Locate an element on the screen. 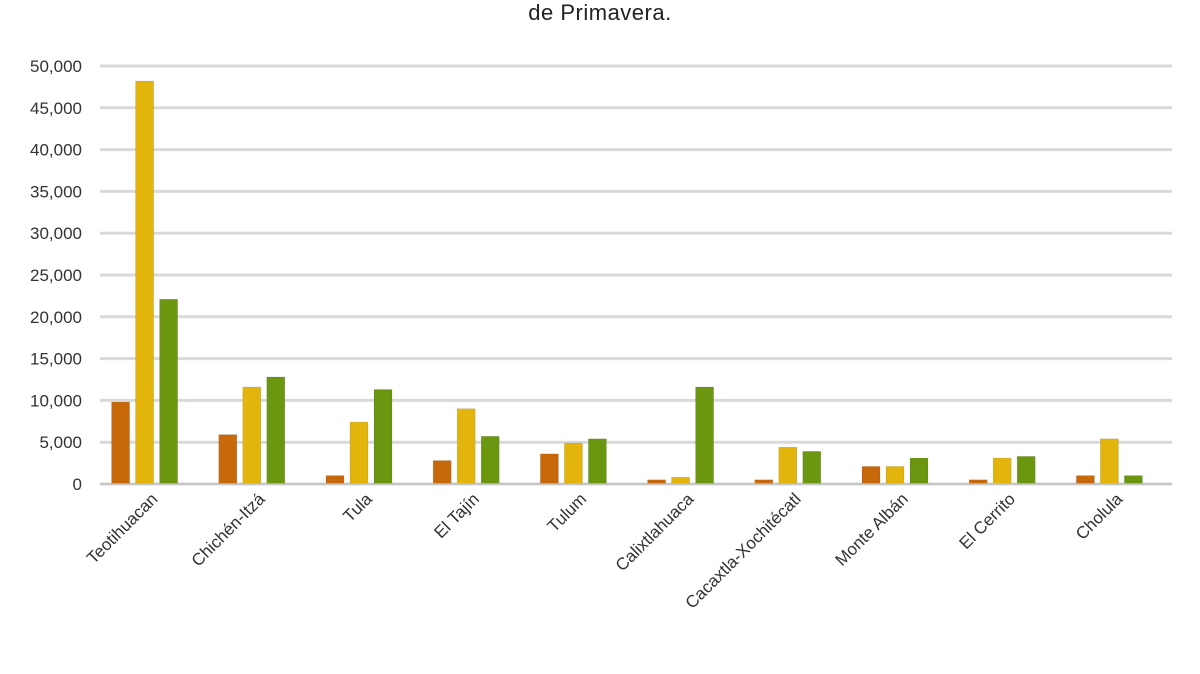  x-tick-label: Chichén-Itzá is located at coordinates (228, 529).